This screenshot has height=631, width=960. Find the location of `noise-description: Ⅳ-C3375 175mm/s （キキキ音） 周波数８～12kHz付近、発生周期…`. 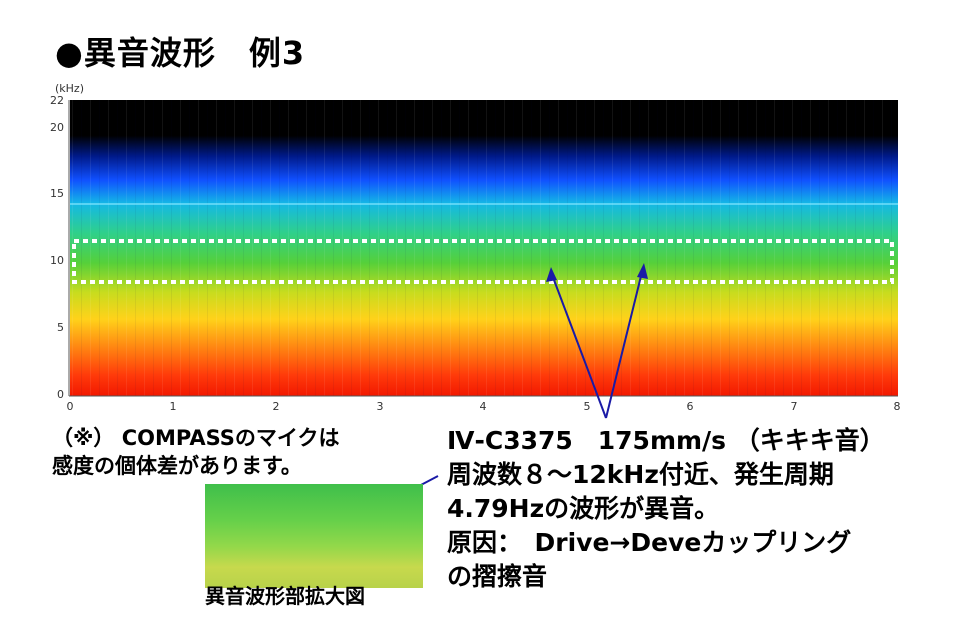

noise-description: Ⅳ-C3375 175mm/s （キキキ音） 周波数８～12kHz付近、発生周期… is located at coordinates (666, 509).